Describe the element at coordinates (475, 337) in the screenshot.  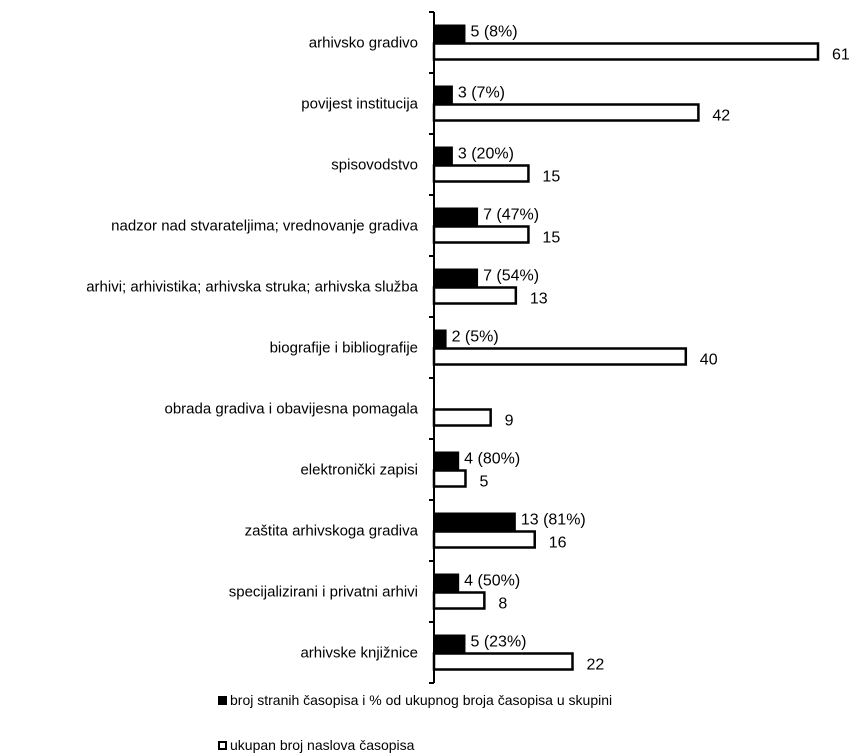
I see `data-label-foreign-journals: 2 (5%)` at that location.